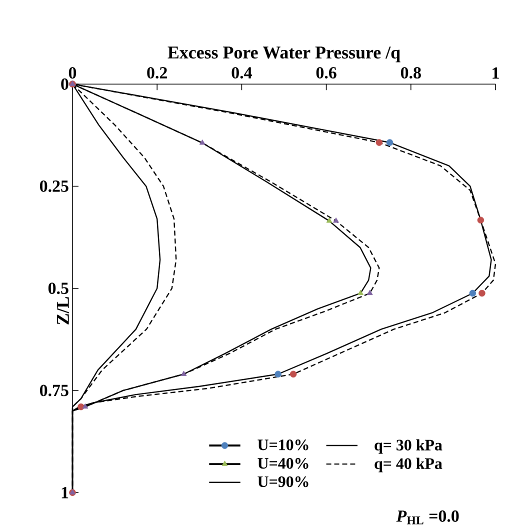 The width and height of the screenshot is (532, 528). What do you see at coordinates (283, 445) in the screenshot?
I see `legend-label: U=10%` at bounding box center [283, 445].